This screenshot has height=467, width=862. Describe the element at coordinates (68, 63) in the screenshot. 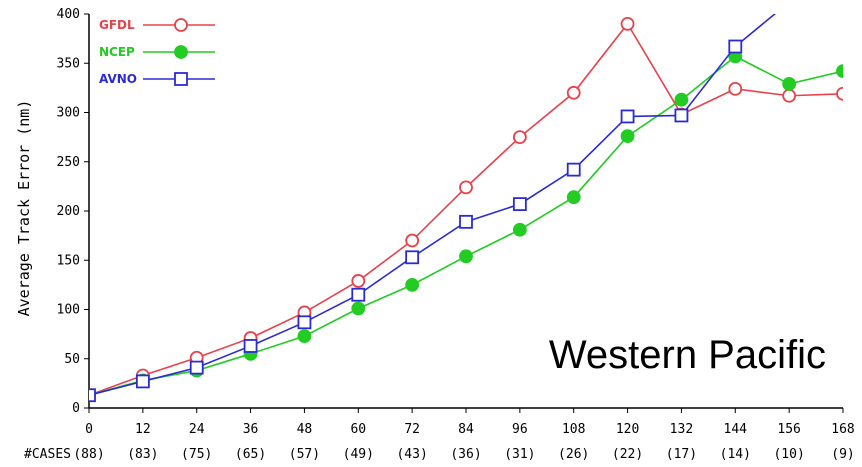

I see `y-tick-label: 350` at that location.